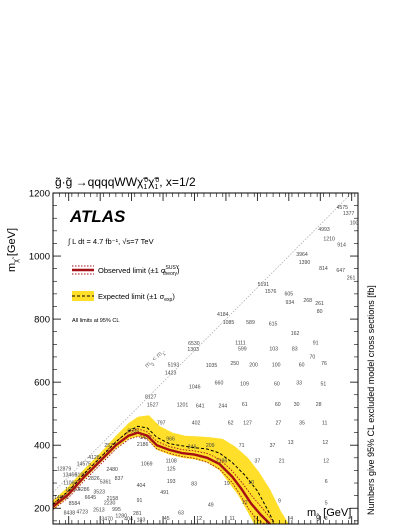  What do you see at coordinates (212, 366) in the screenshot?
I see `cross-section-value: 1035` at bounding box center [212, 366].